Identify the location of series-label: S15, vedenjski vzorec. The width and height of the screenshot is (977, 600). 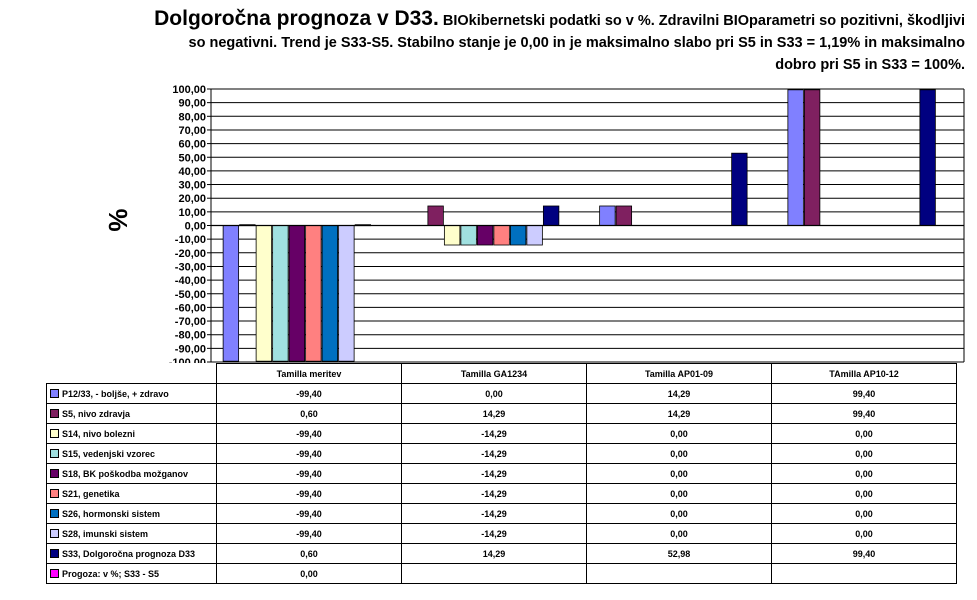
(131, 453).